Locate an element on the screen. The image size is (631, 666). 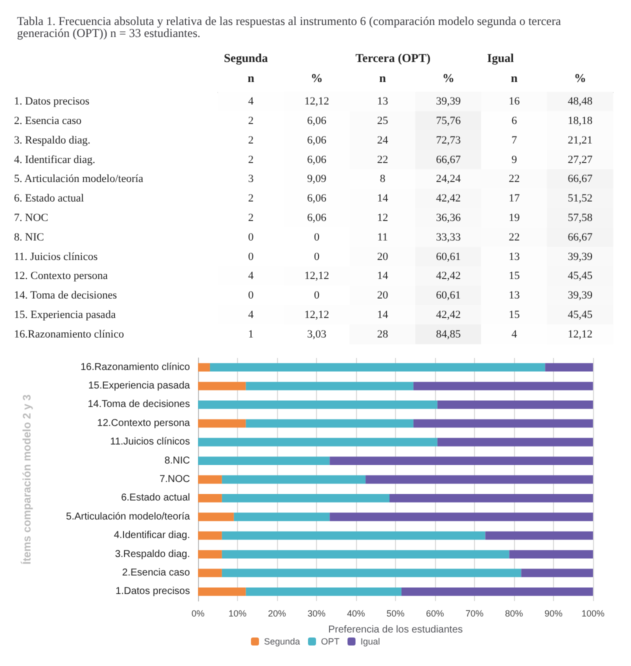
x-tick-label: 80% is located at coordinates (514, 613).